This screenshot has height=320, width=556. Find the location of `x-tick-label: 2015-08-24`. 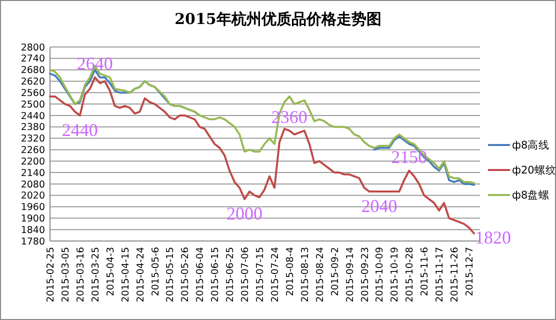

x-tick-label: 2015-08-24 is located at coordinates (320, 274).